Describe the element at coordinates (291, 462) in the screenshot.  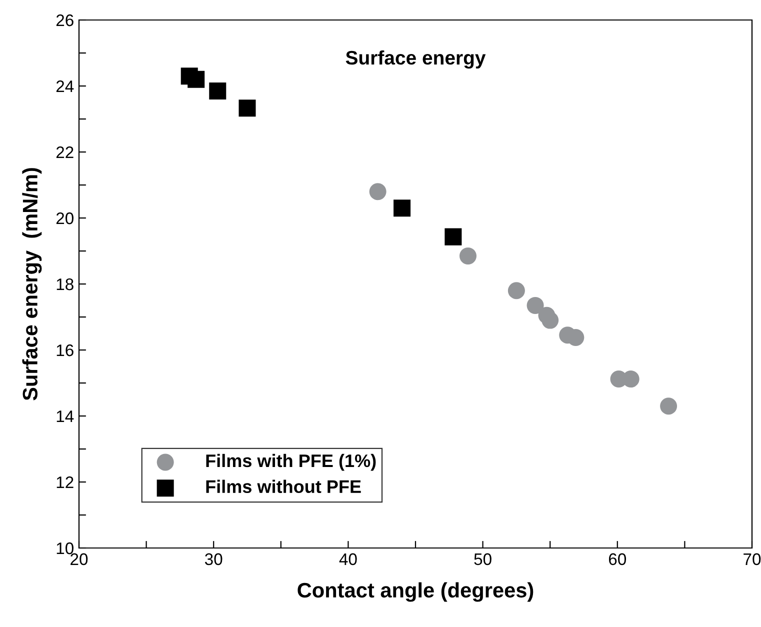
I see `legend-label: Films with PFE (1%)` at that location.